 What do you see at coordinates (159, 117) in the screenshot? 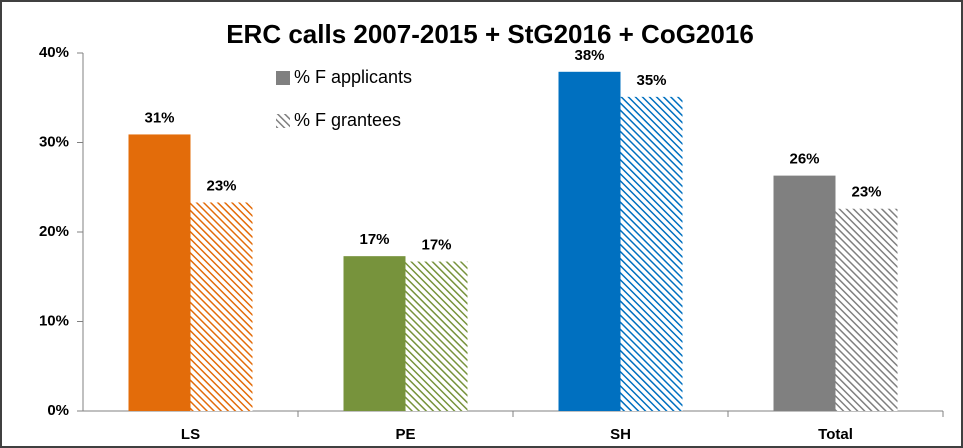
I see `value-label: 31%` at bounding box center [159, 117].